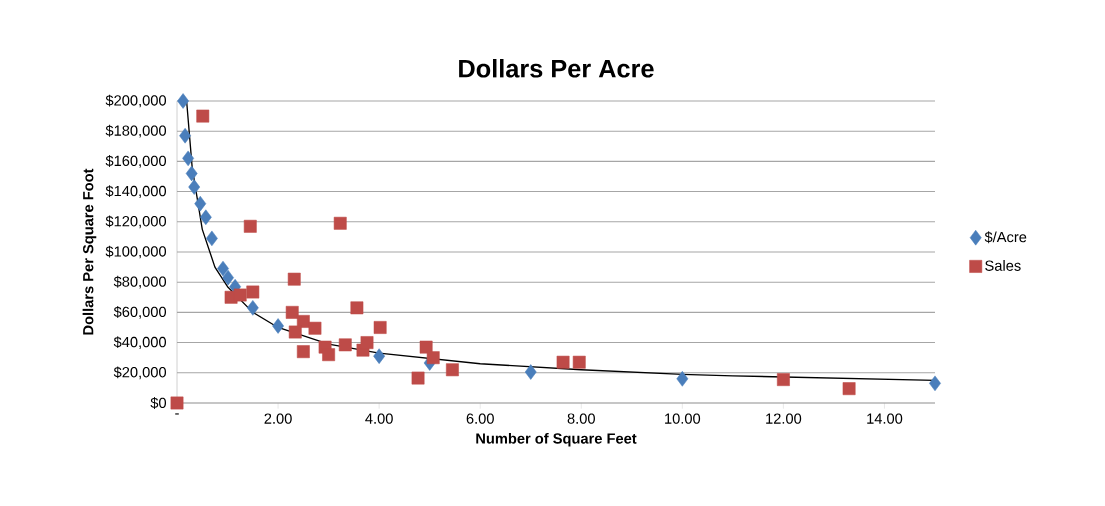 This screenshot has width=1105, height=506. Describe the element at coordinates (140, 282) in the screenshot. I see `y-tick-label: $80,000` at that location.